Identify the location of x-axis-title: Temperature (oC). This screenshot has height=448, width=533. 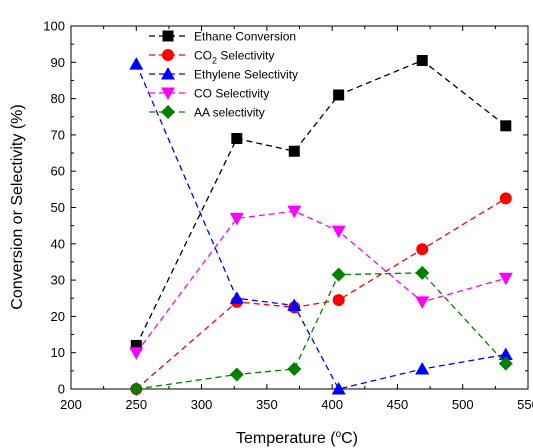
(297, 438).